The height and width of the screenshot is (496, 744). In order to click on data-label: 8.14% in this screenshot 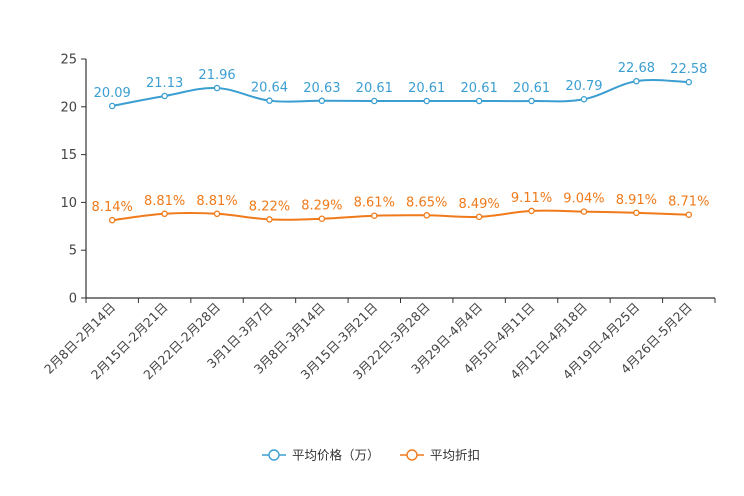, I will do `click(112, 207)`.